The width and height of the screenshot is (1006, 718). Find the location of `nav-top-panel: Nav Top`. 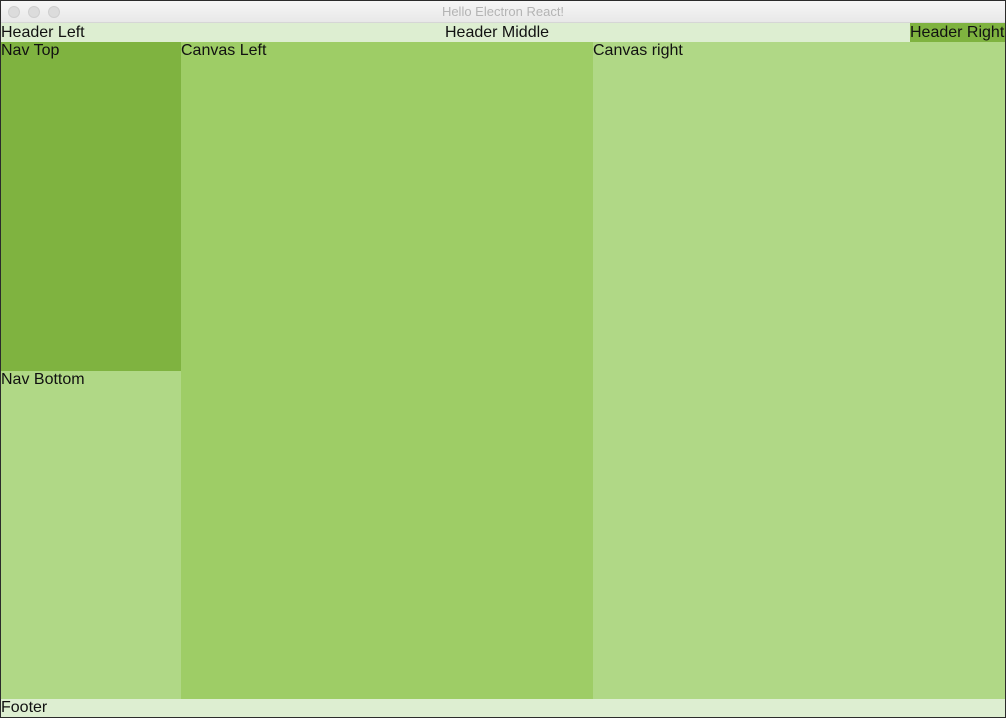

nav-top-panel: Nav Top is located at coordinates (91, 206).